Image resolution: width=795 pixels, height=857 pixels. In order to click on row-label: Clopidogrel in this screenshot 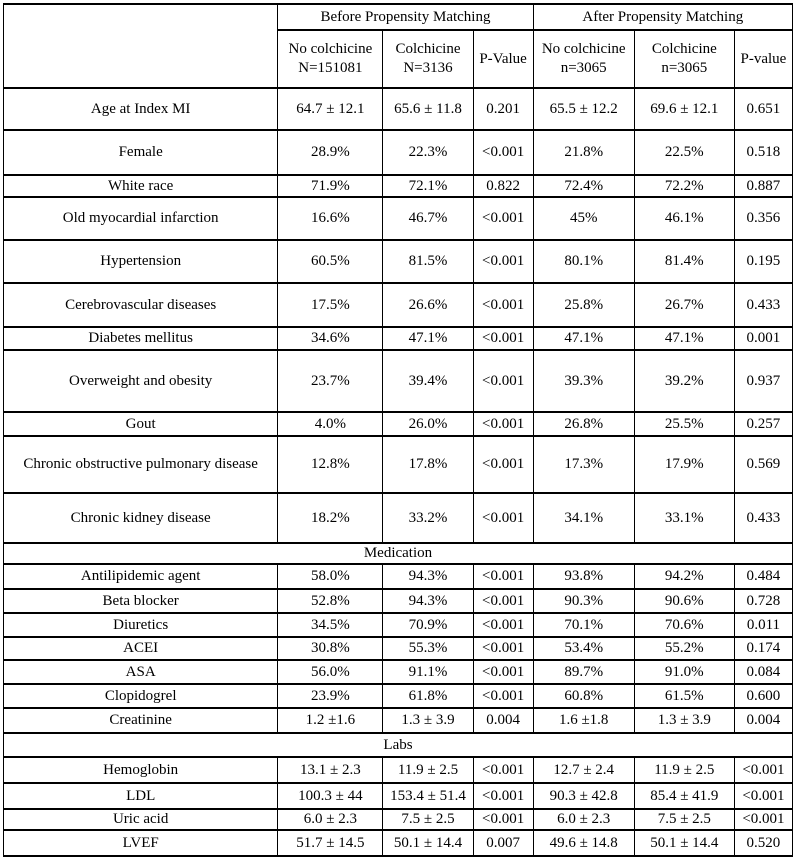, I will do `click(140, 696)`.